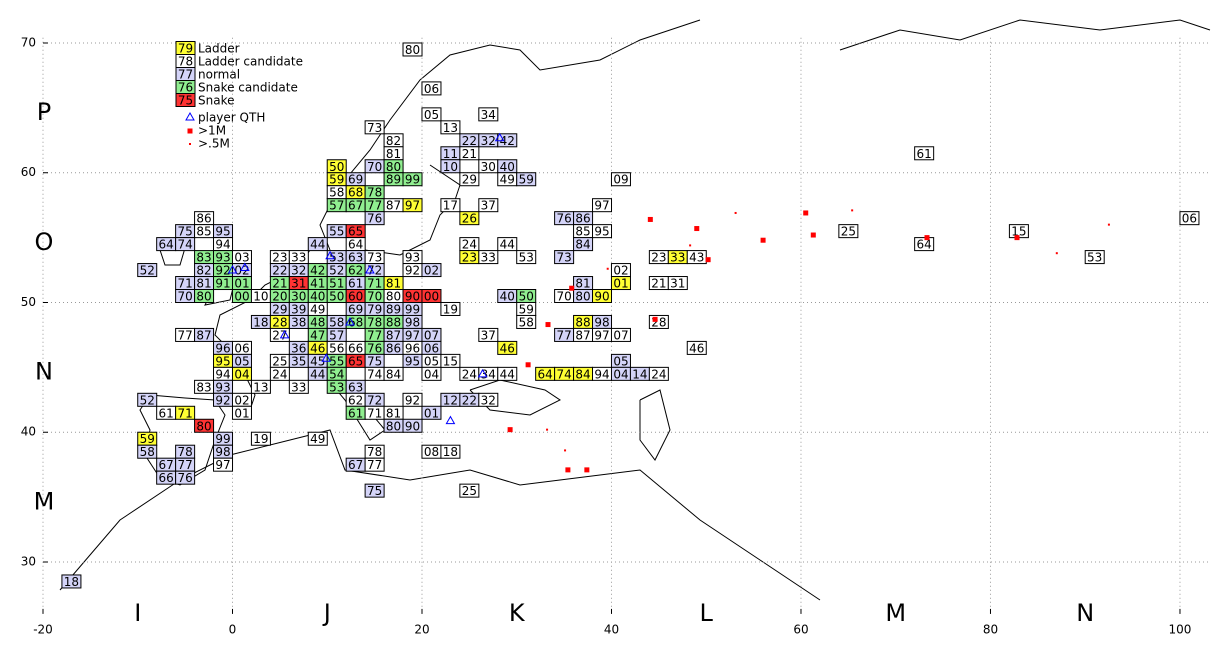 The image size is (1230, 648). What do you see at coordinates (895, 613) in the screenshot?
I see `x-field-label: M` at bounding box center [895, 613].